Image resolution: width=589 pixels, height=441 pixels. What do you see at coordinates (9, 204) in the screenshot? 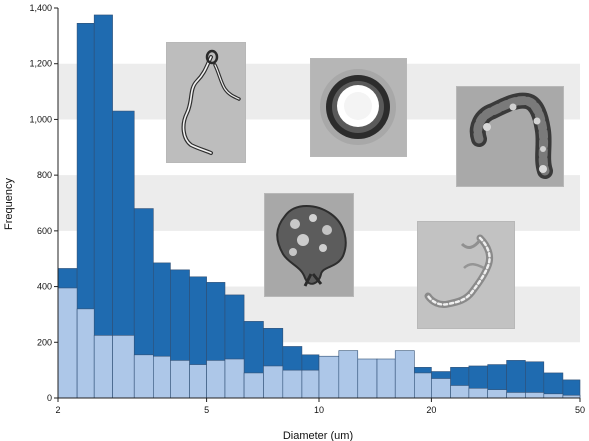
I see `y-axis-title: Frequency` at bounding box center [9, 204].